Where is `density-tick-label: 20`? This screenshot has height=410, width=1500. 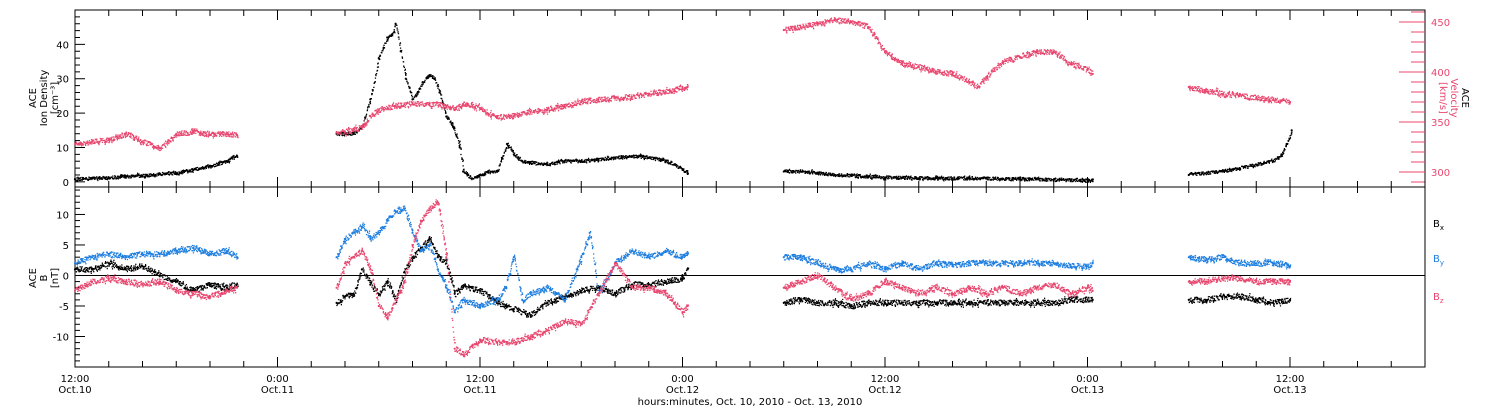 density-tick-label: 20 is located at coordinates (62, 114).